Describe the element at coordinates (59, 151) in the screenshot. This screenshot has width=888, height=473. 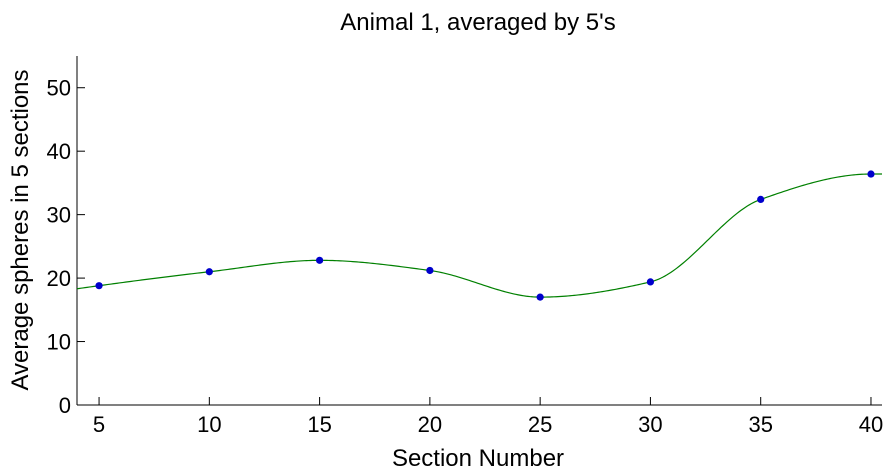
I see `y-tick-label: 40` at that location.